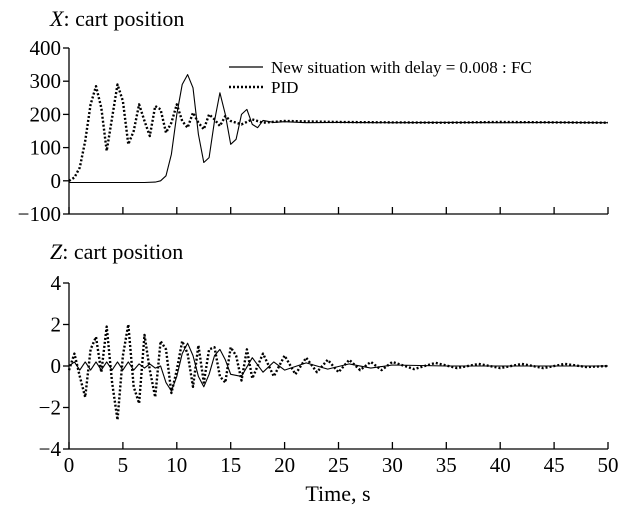  Describe the element at coordinates (554, 465) in the screenshot. I see `x-tick-label: 45` at that location.